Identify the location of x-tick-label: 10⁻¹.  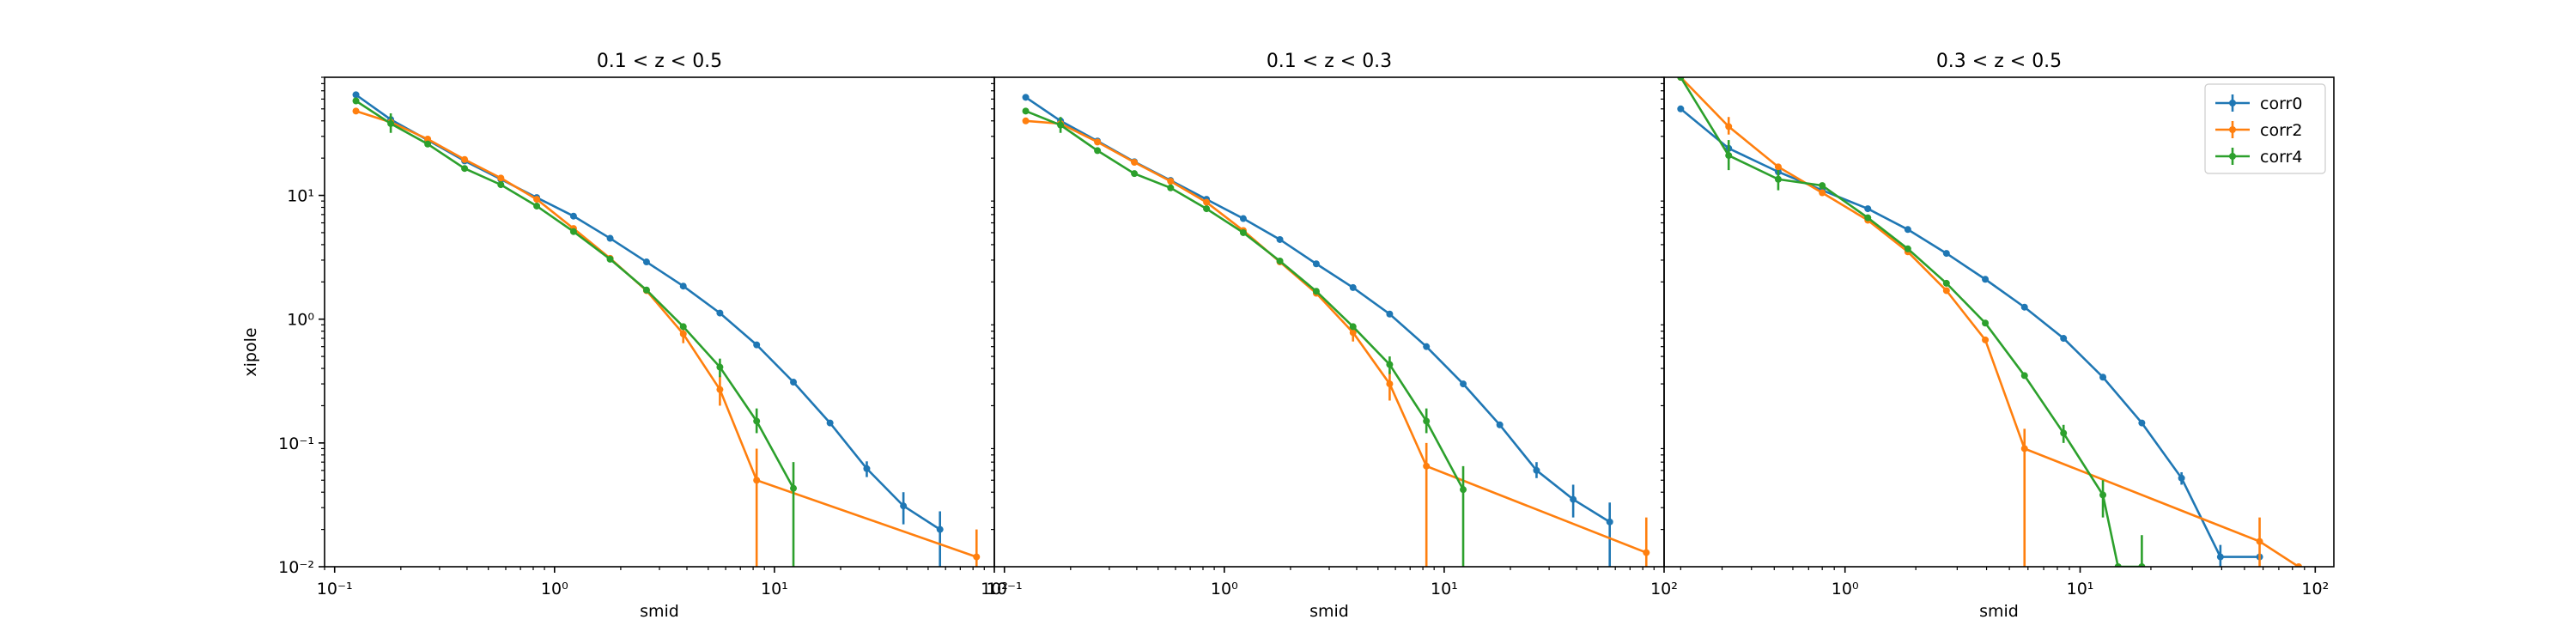
(1005, 589).